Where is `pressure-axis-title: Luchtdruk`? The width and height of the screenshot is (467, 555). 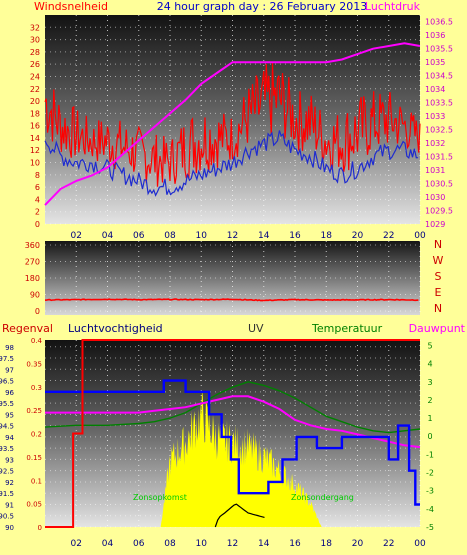
pressure-axis-title: Luchtdruk is located at coordinates (393, 6).